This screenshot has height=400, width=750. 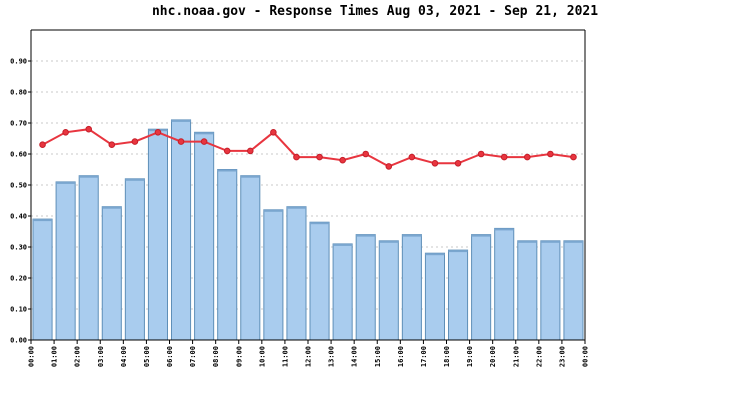 I want to click on x-tick-label: 05:00, so click(x=147, y=356).